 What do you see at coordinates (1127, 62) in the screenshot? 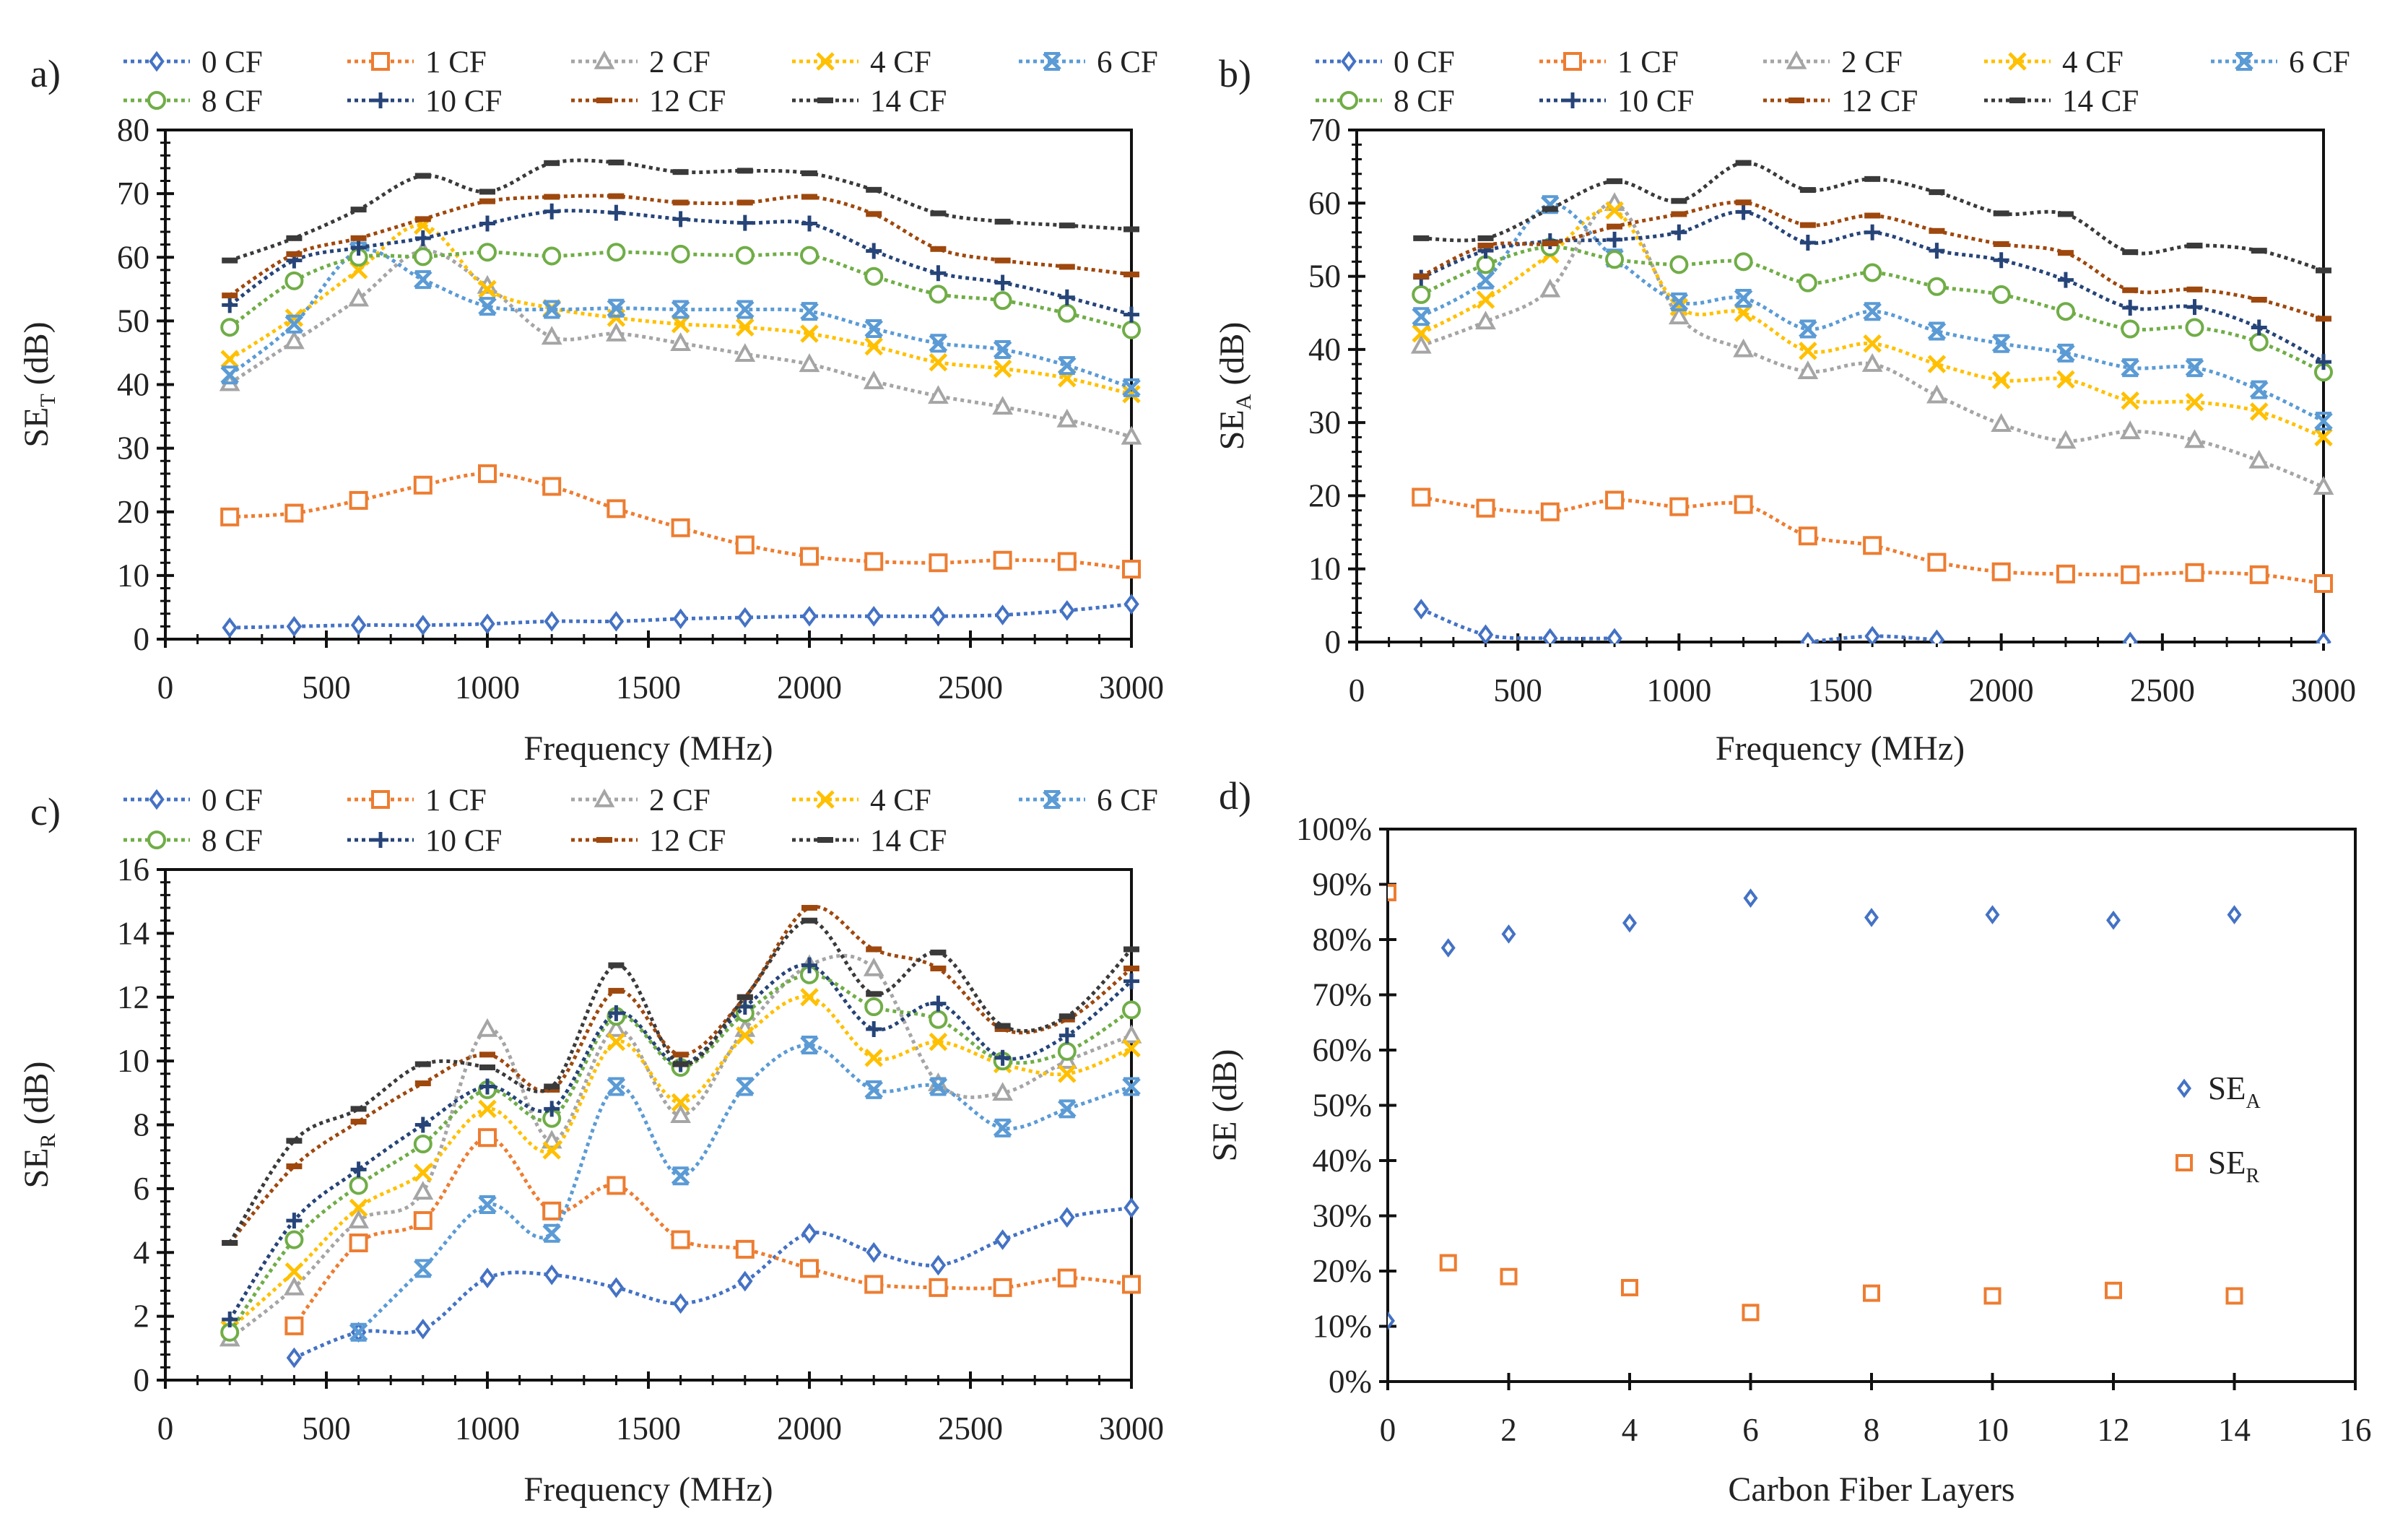
I see `legend-label: 6 CF` at bounding box center [1127, 62].